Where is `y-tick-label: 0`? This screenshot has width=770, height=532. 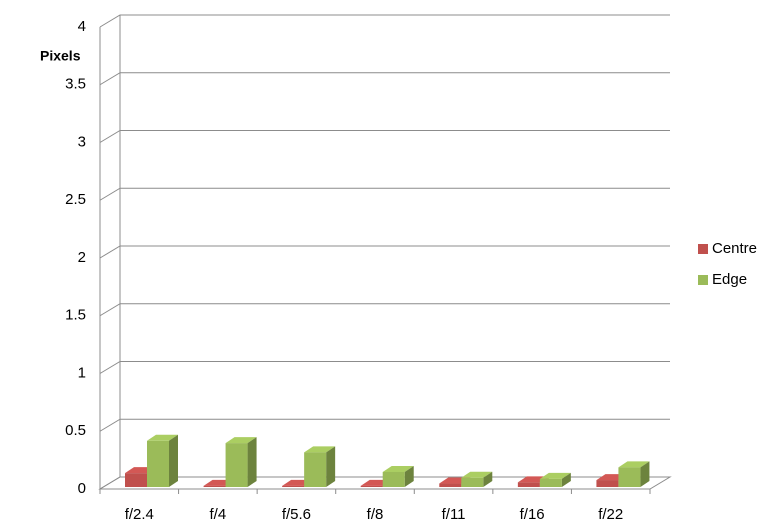 y-tick-label: 0 is located at coordinates (82, 488).